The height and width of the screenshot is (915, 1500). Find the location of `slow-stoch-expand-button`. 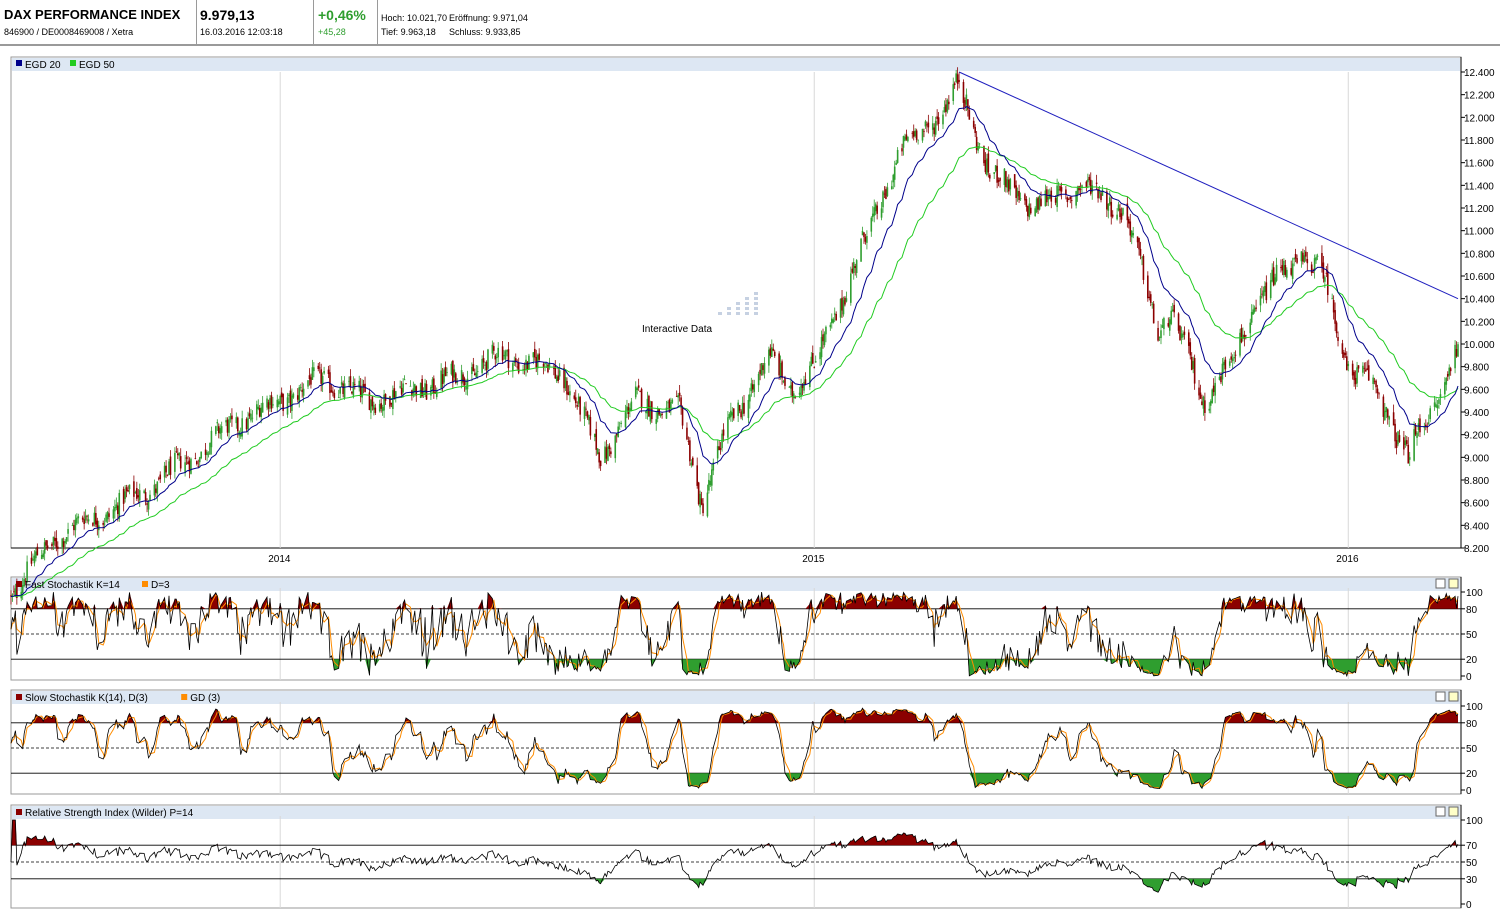

slow-stoch-expand-button is located at coordinates (1440, 696).